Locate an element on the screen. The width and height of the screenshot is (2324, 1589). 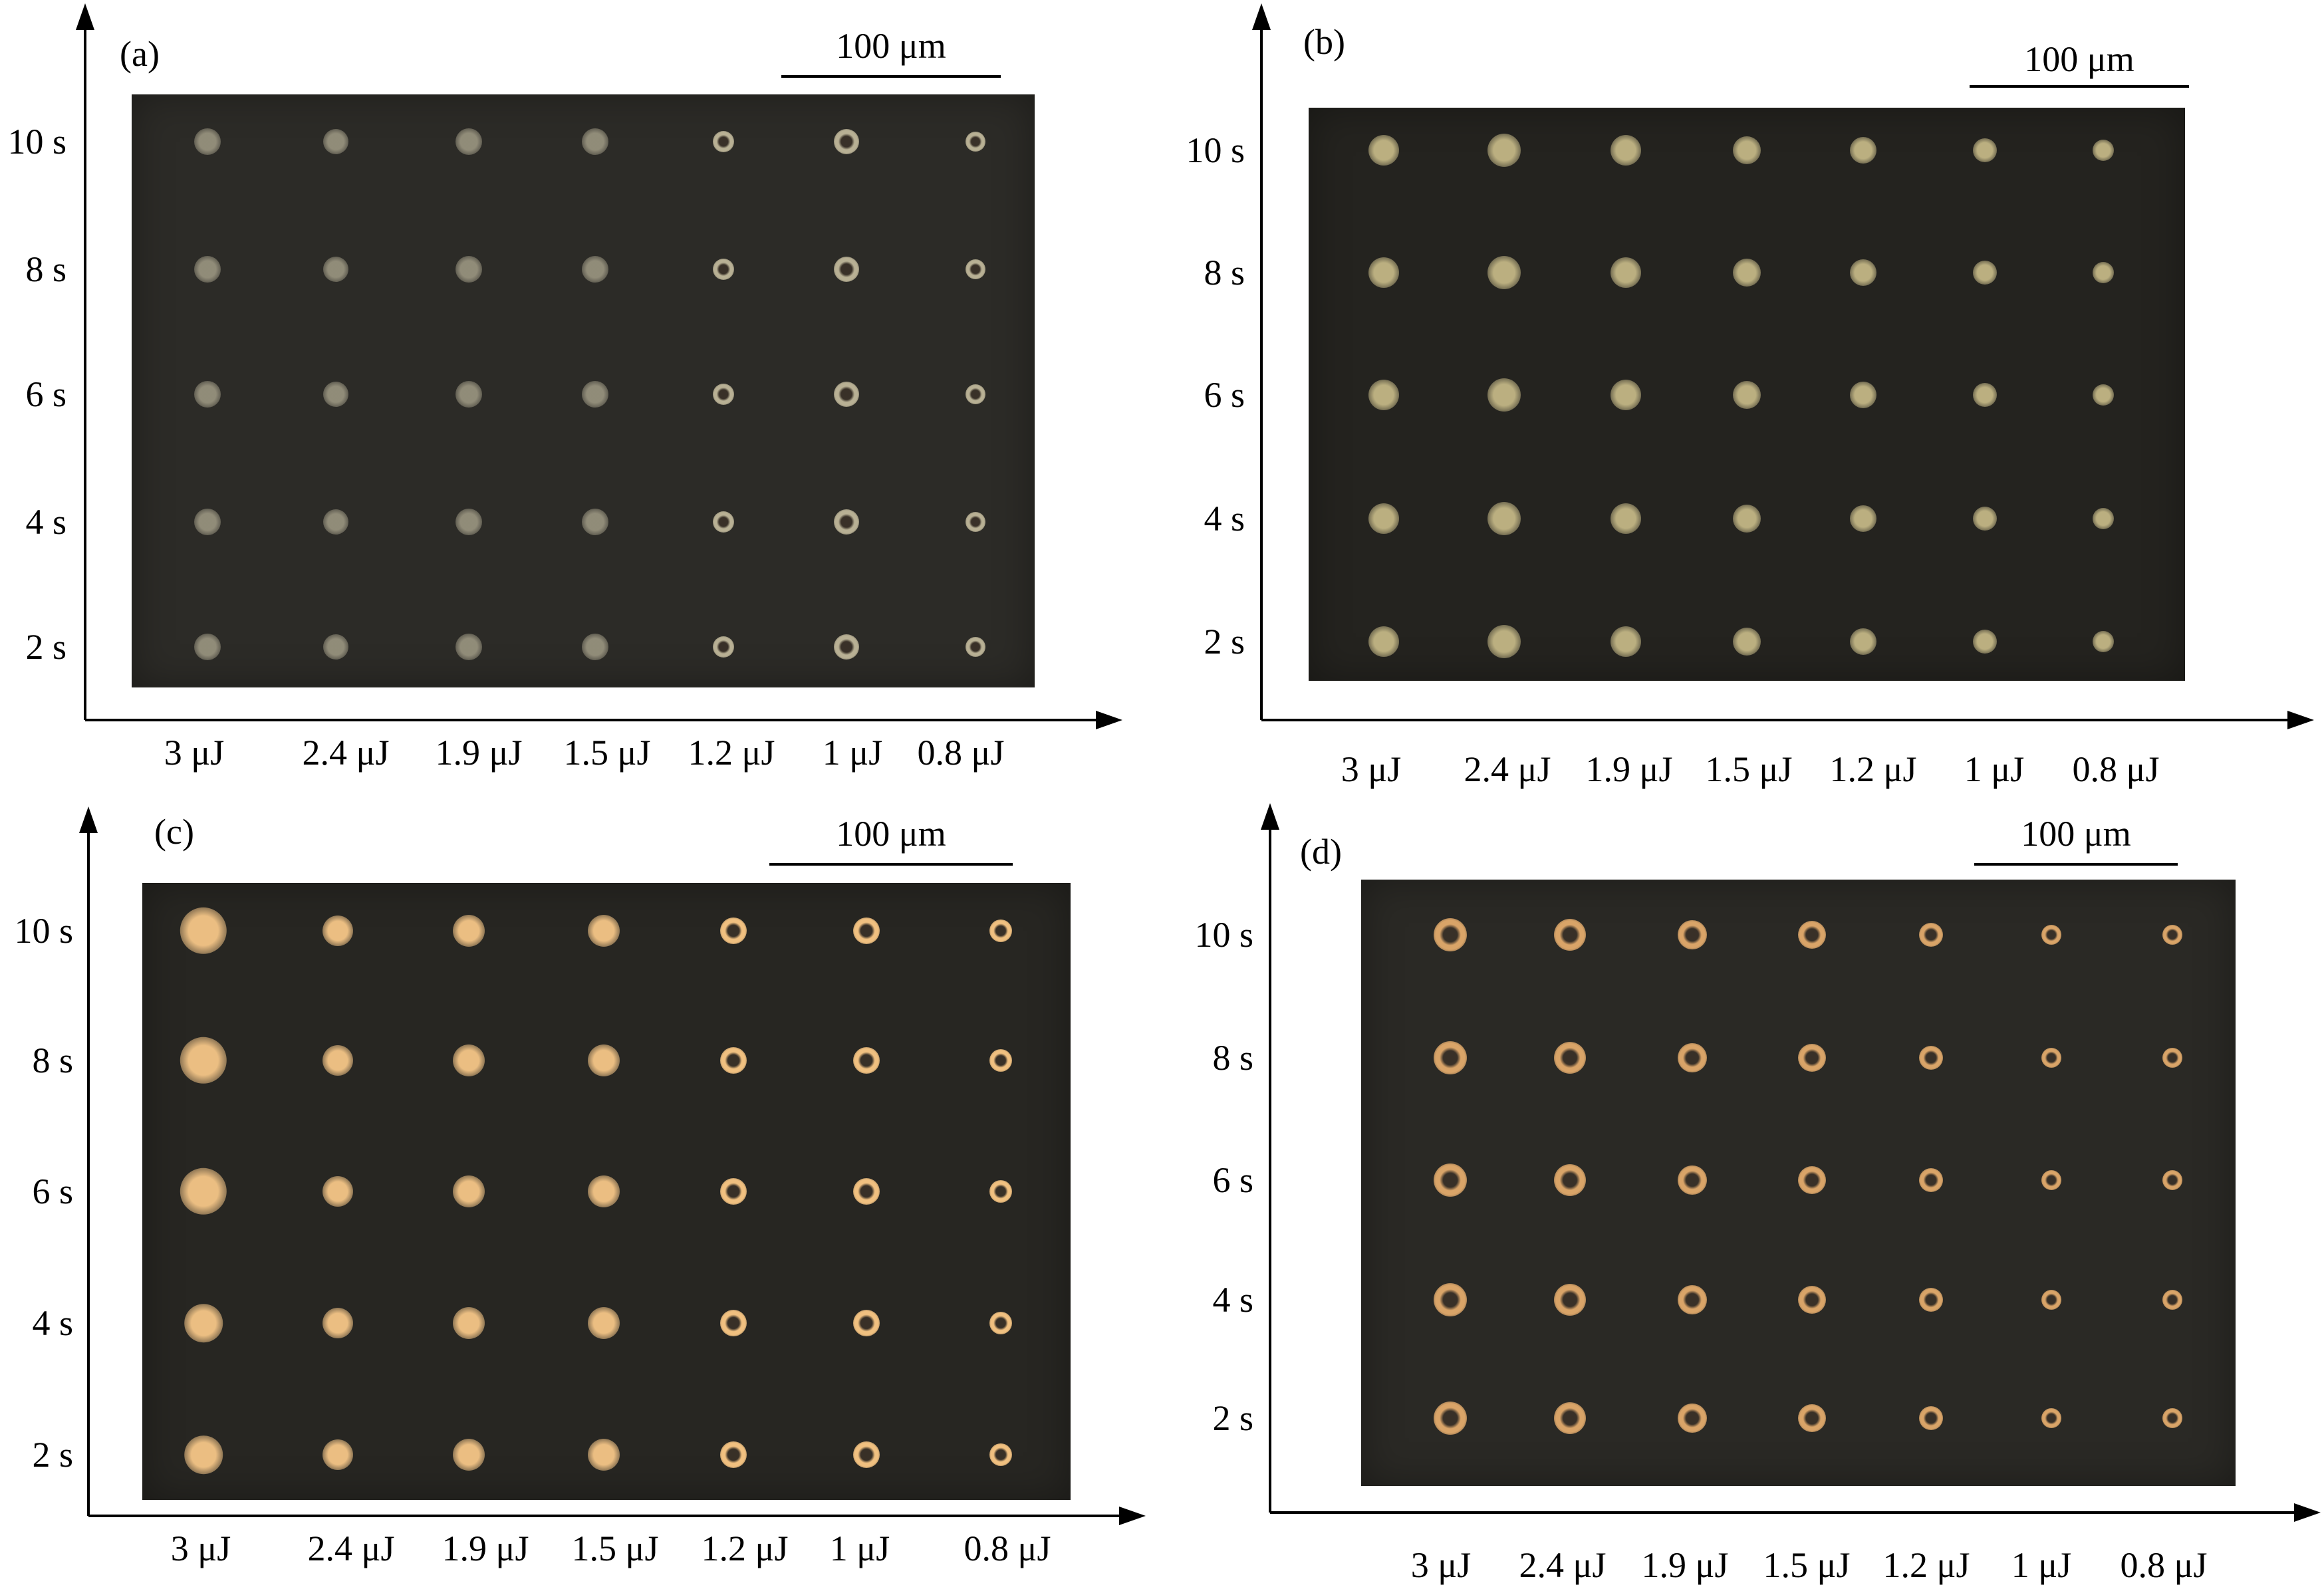
panel-label: (c) is located at coordinates (174, 832).